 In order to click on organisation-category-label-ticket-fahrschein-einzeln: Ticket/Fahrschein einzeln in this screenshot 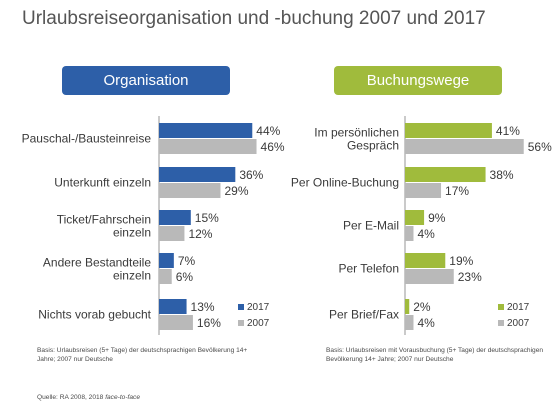, I will do `click(104, 226)`.